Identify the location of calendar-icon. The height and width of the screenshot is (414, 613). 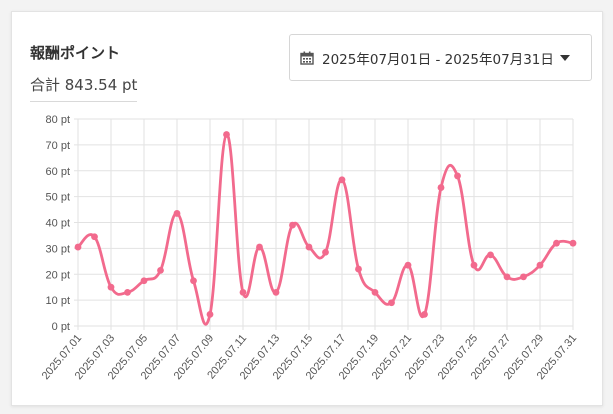
(307, 58).